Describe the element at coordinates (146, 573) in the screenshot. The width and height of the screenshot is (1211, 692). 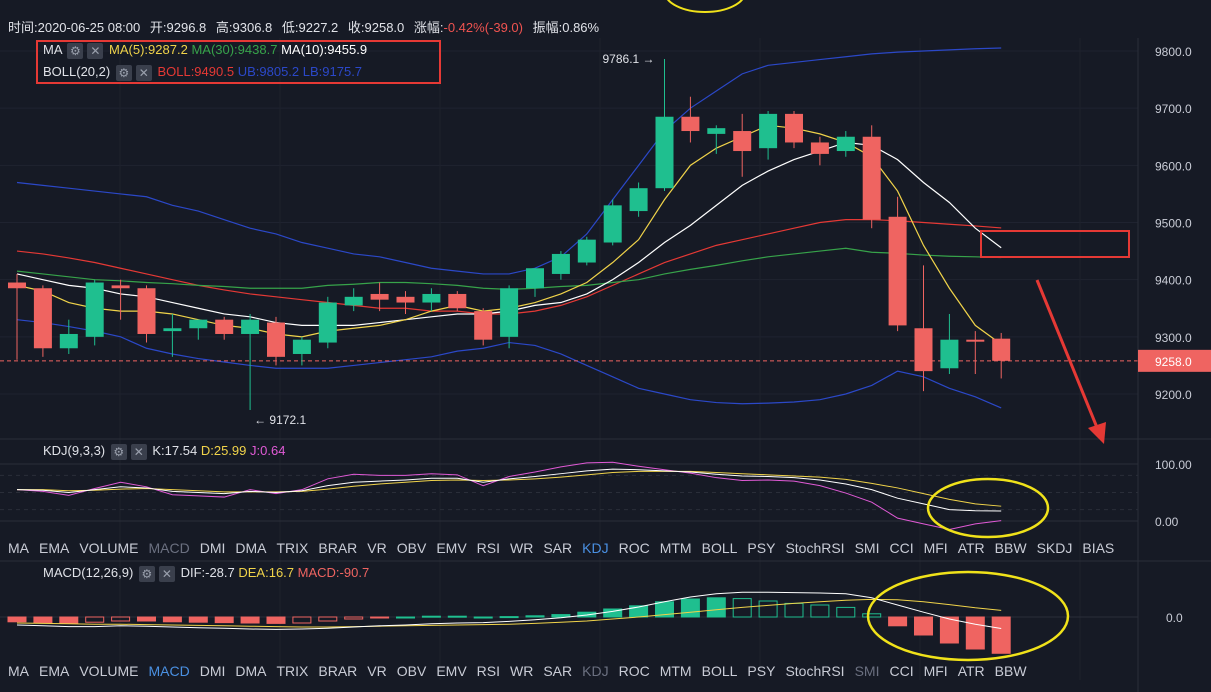
I see `macd-settings-icon: ⚙` at that location.